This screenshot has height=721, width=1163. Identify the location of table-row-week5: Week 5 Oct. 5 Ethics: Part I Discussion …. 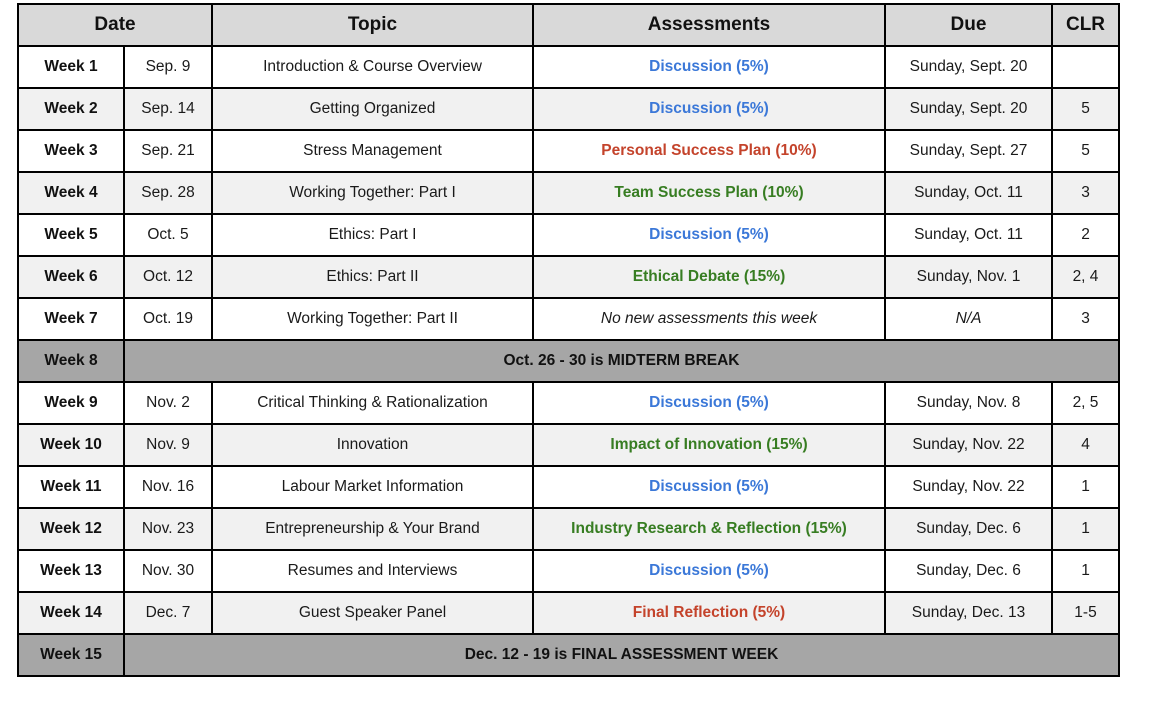
(568, 235).